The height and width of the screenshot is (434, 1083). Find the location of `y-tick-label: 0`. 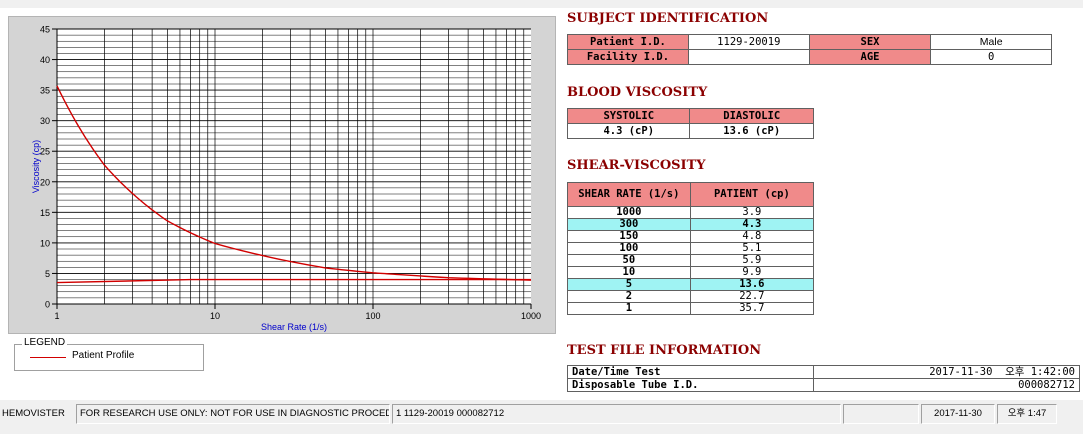

y-tick-label: 0 is located at coordinates (47, 305).